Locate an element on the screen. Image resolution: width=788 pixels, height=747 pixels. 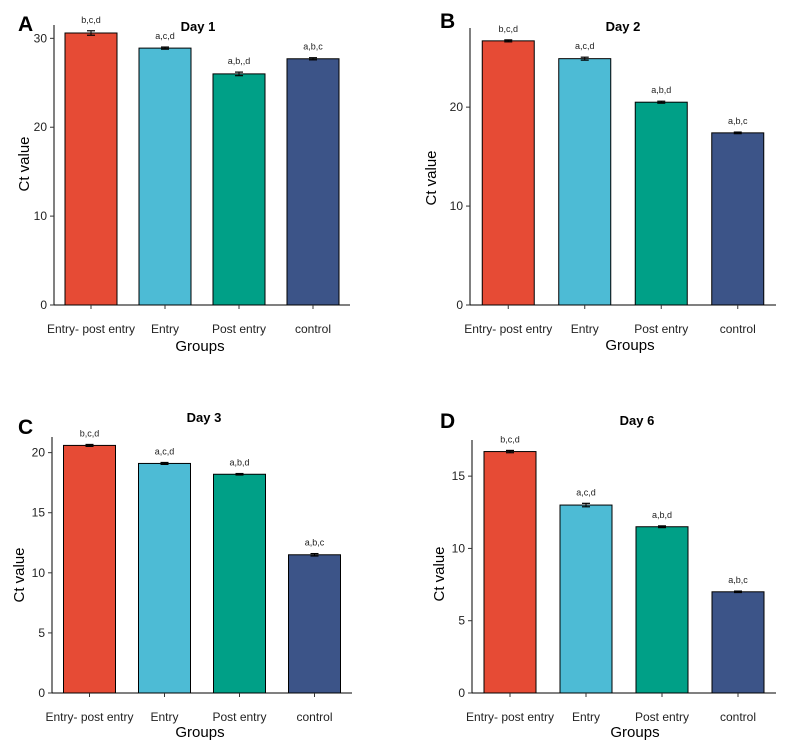
panel-b-x-tick-label: Post entry is located at coordinates (661, 329).